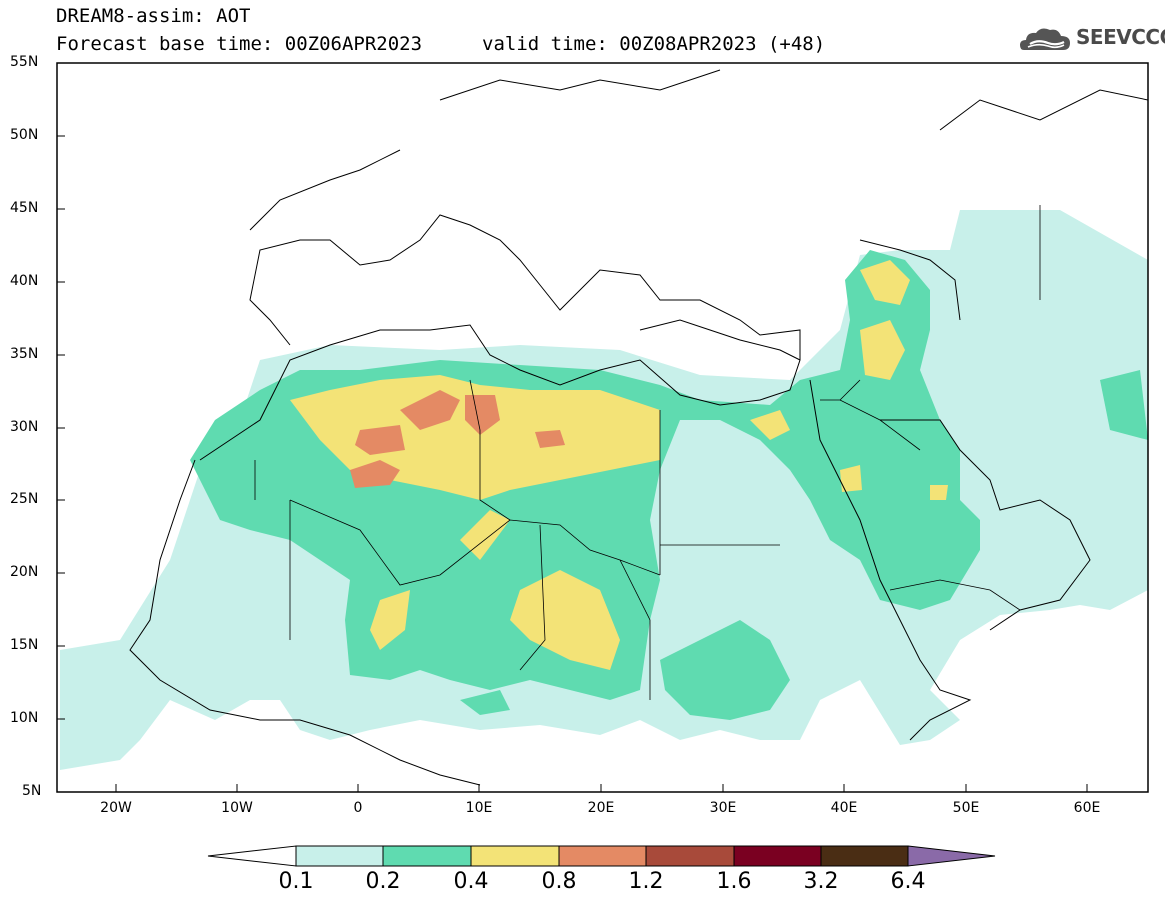 The image size is (1165, 905). What do you see at coordinates (153, 16) in the screenshot?
I see `map-title: DREAM8-assim: AOT` at bounding box center [153, 16].